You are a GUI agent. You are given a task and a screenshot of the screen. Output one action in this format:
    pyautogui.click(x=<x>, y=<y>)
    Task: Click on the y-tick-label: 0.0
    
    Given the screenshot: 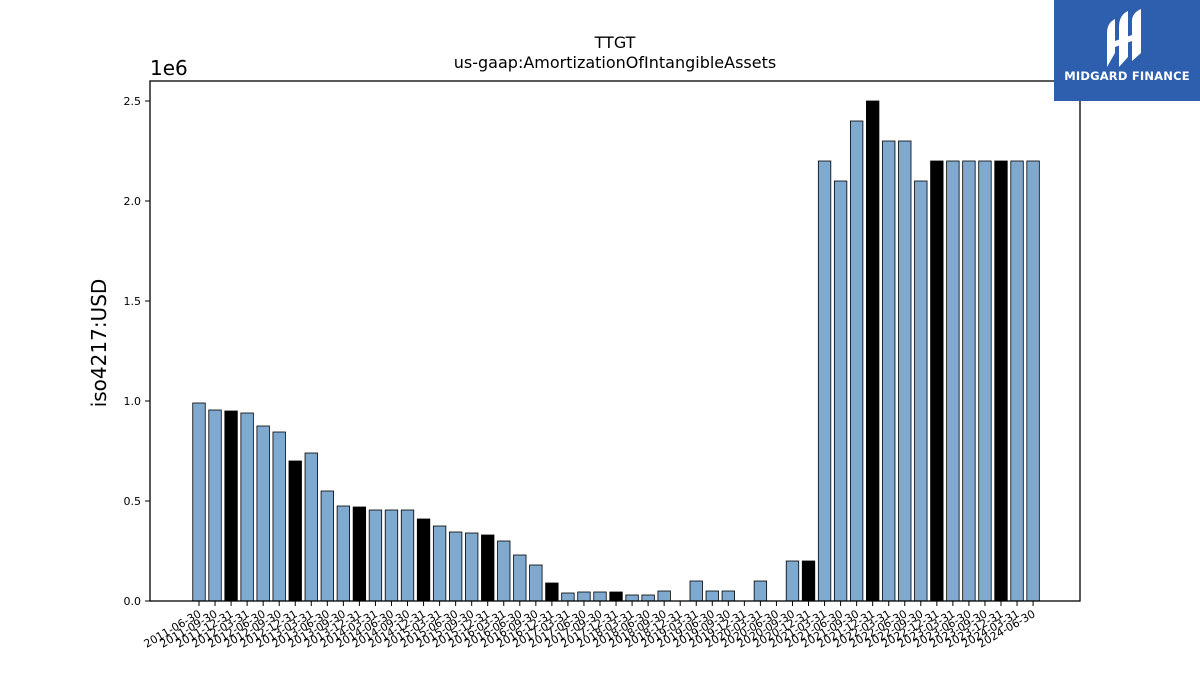 What is the action you would take?
    pyautogui.click(x=133, y=601)
    